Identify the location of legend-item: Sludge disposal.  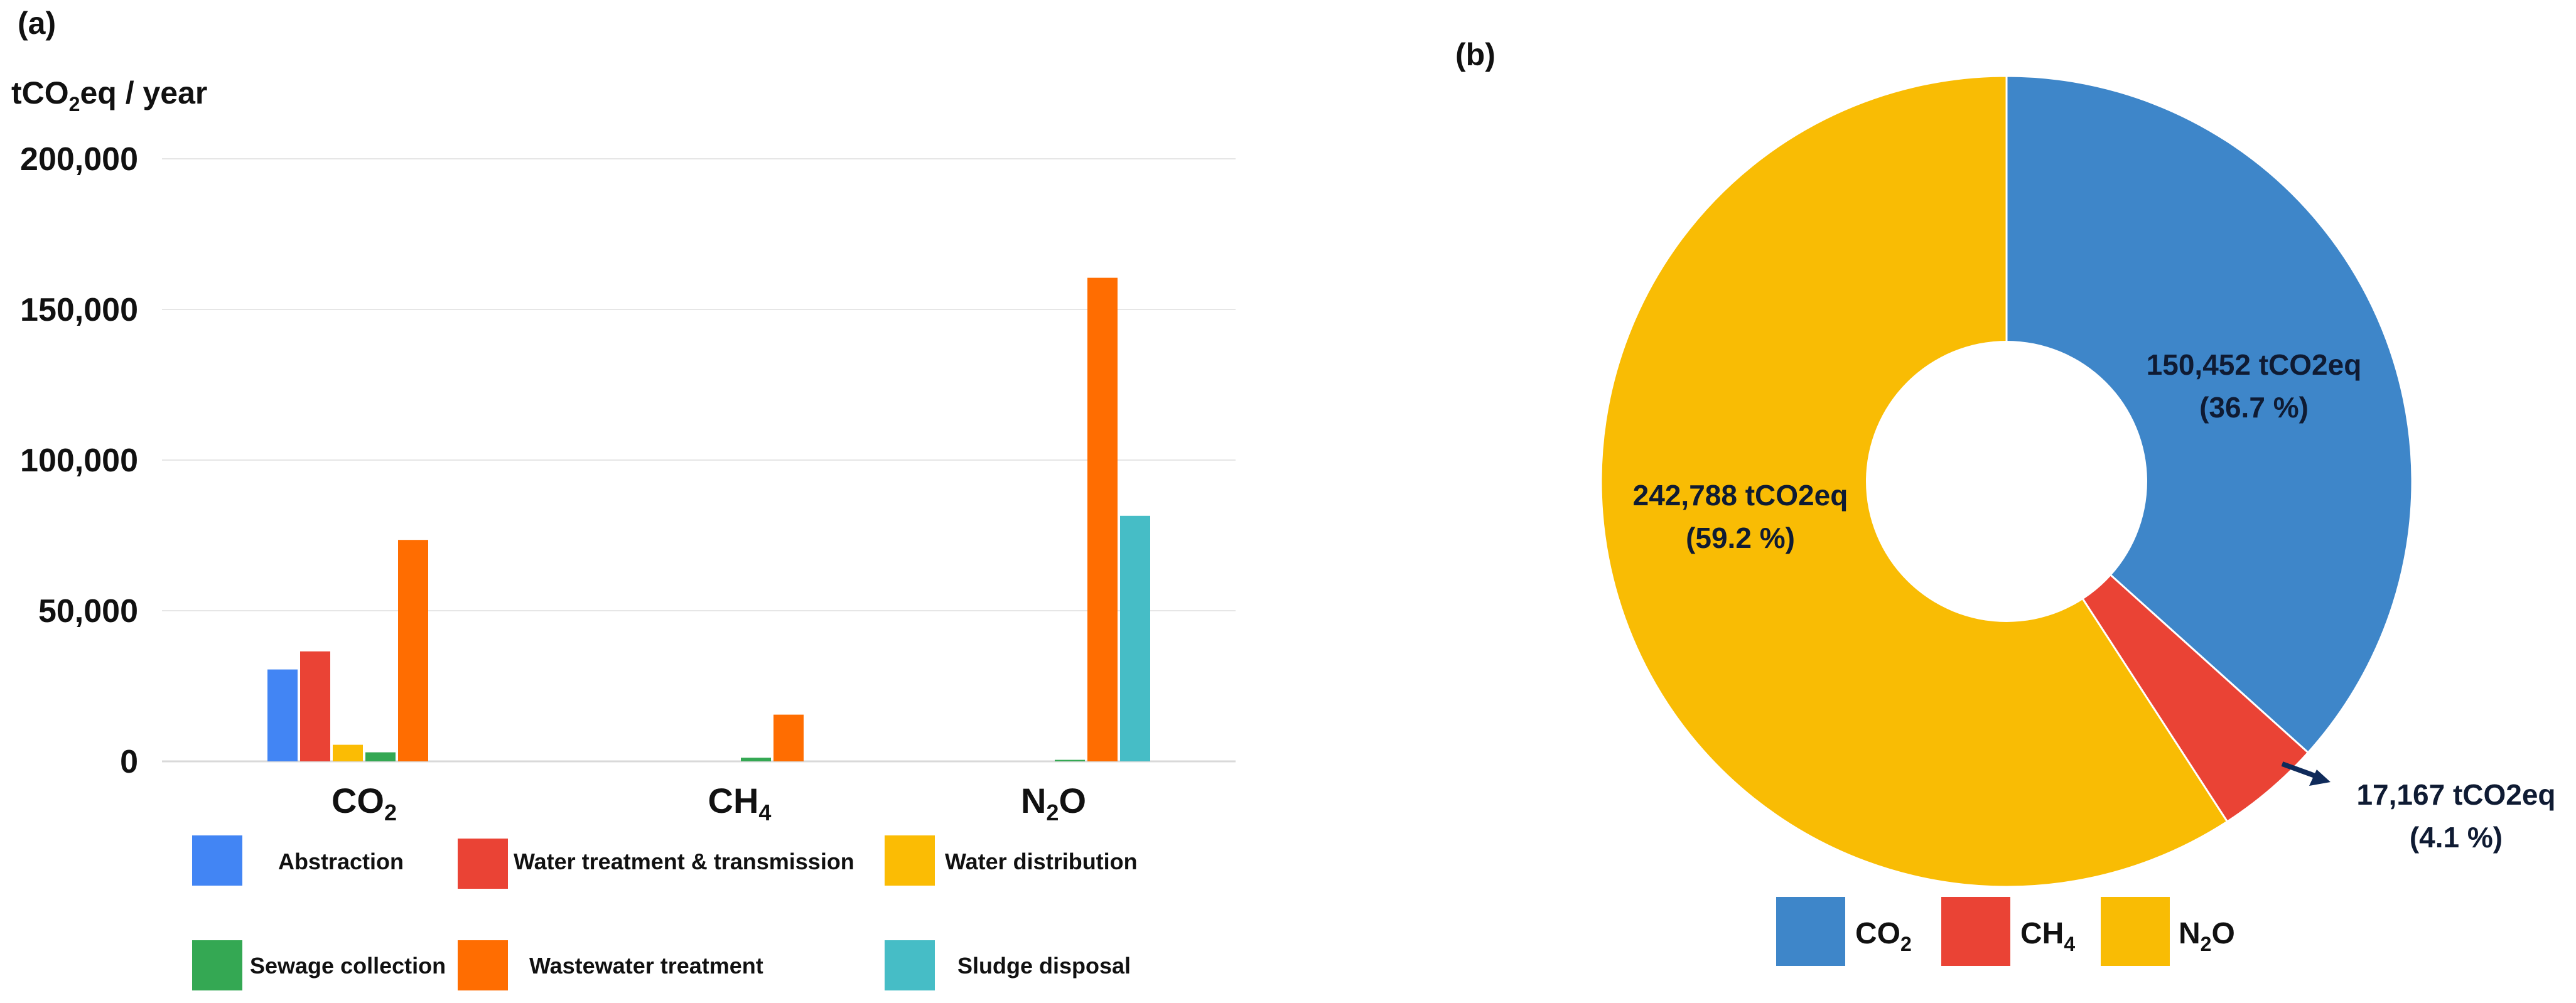
(1008, 965).